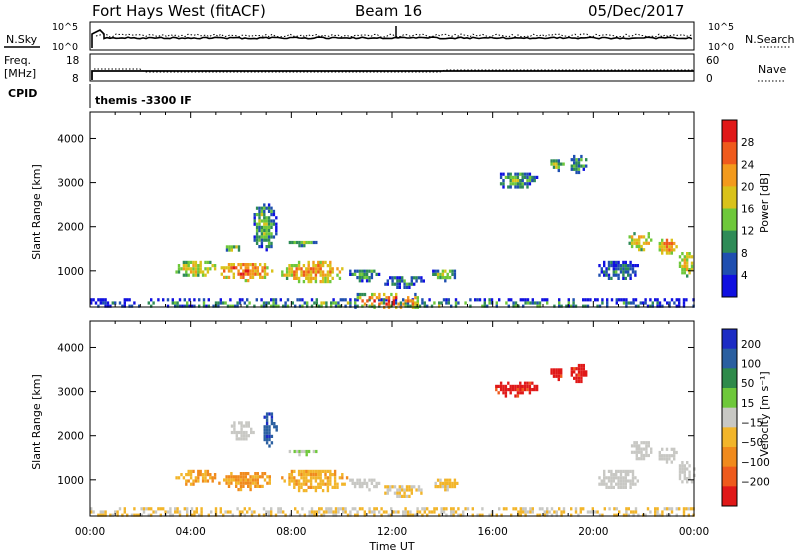 The height and width of the screenshot is (558, 800). Describe the element at coordinates (636, 11) in the screenshot. I see `date-label: 05/Dec/2017` at that location.